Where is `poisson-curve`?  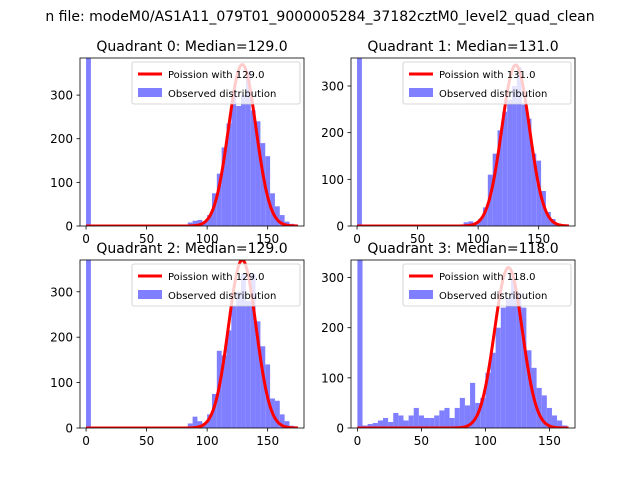
poisson-curve is located at coordinates (463, 347).